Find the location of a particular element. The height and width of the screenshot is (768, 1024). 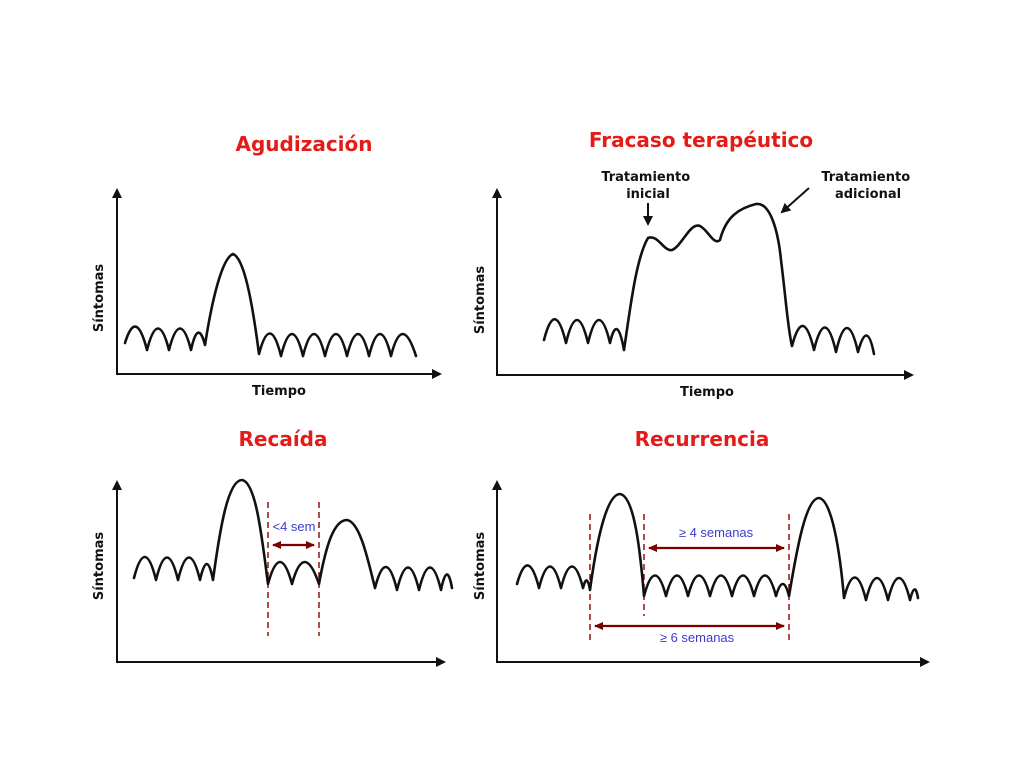

panel-agudizacion: Agudización Síntomas Tiempo is located at coordinates (267, 265).